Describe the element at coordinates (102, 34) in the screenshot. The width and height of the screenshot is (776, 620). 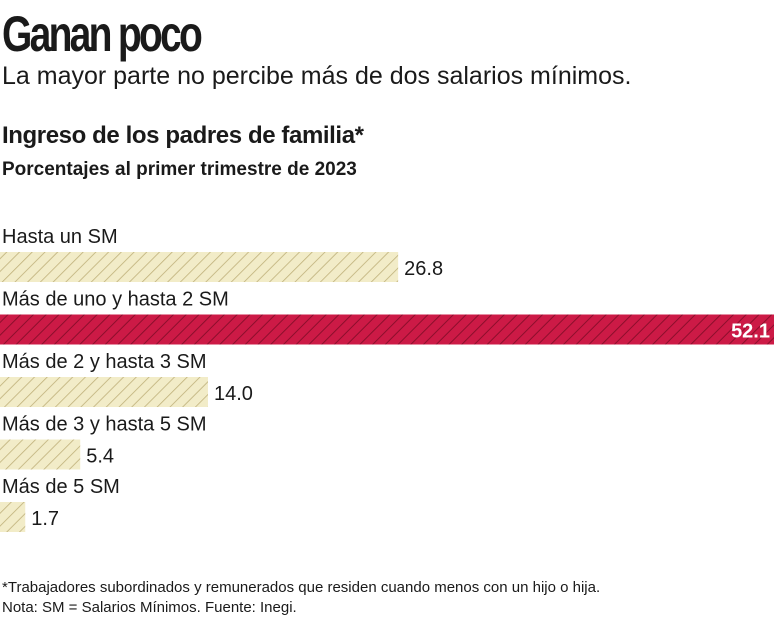
I see `headline: Ganan poco` at that location.